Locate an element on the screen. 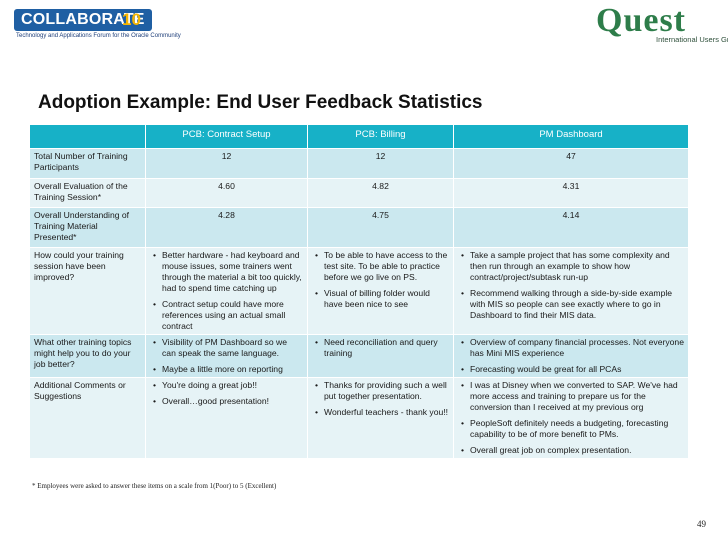 This screenshot has height=546, width=728. bullet-item: You're doing a great job!! is located at coordinates (228, 385).